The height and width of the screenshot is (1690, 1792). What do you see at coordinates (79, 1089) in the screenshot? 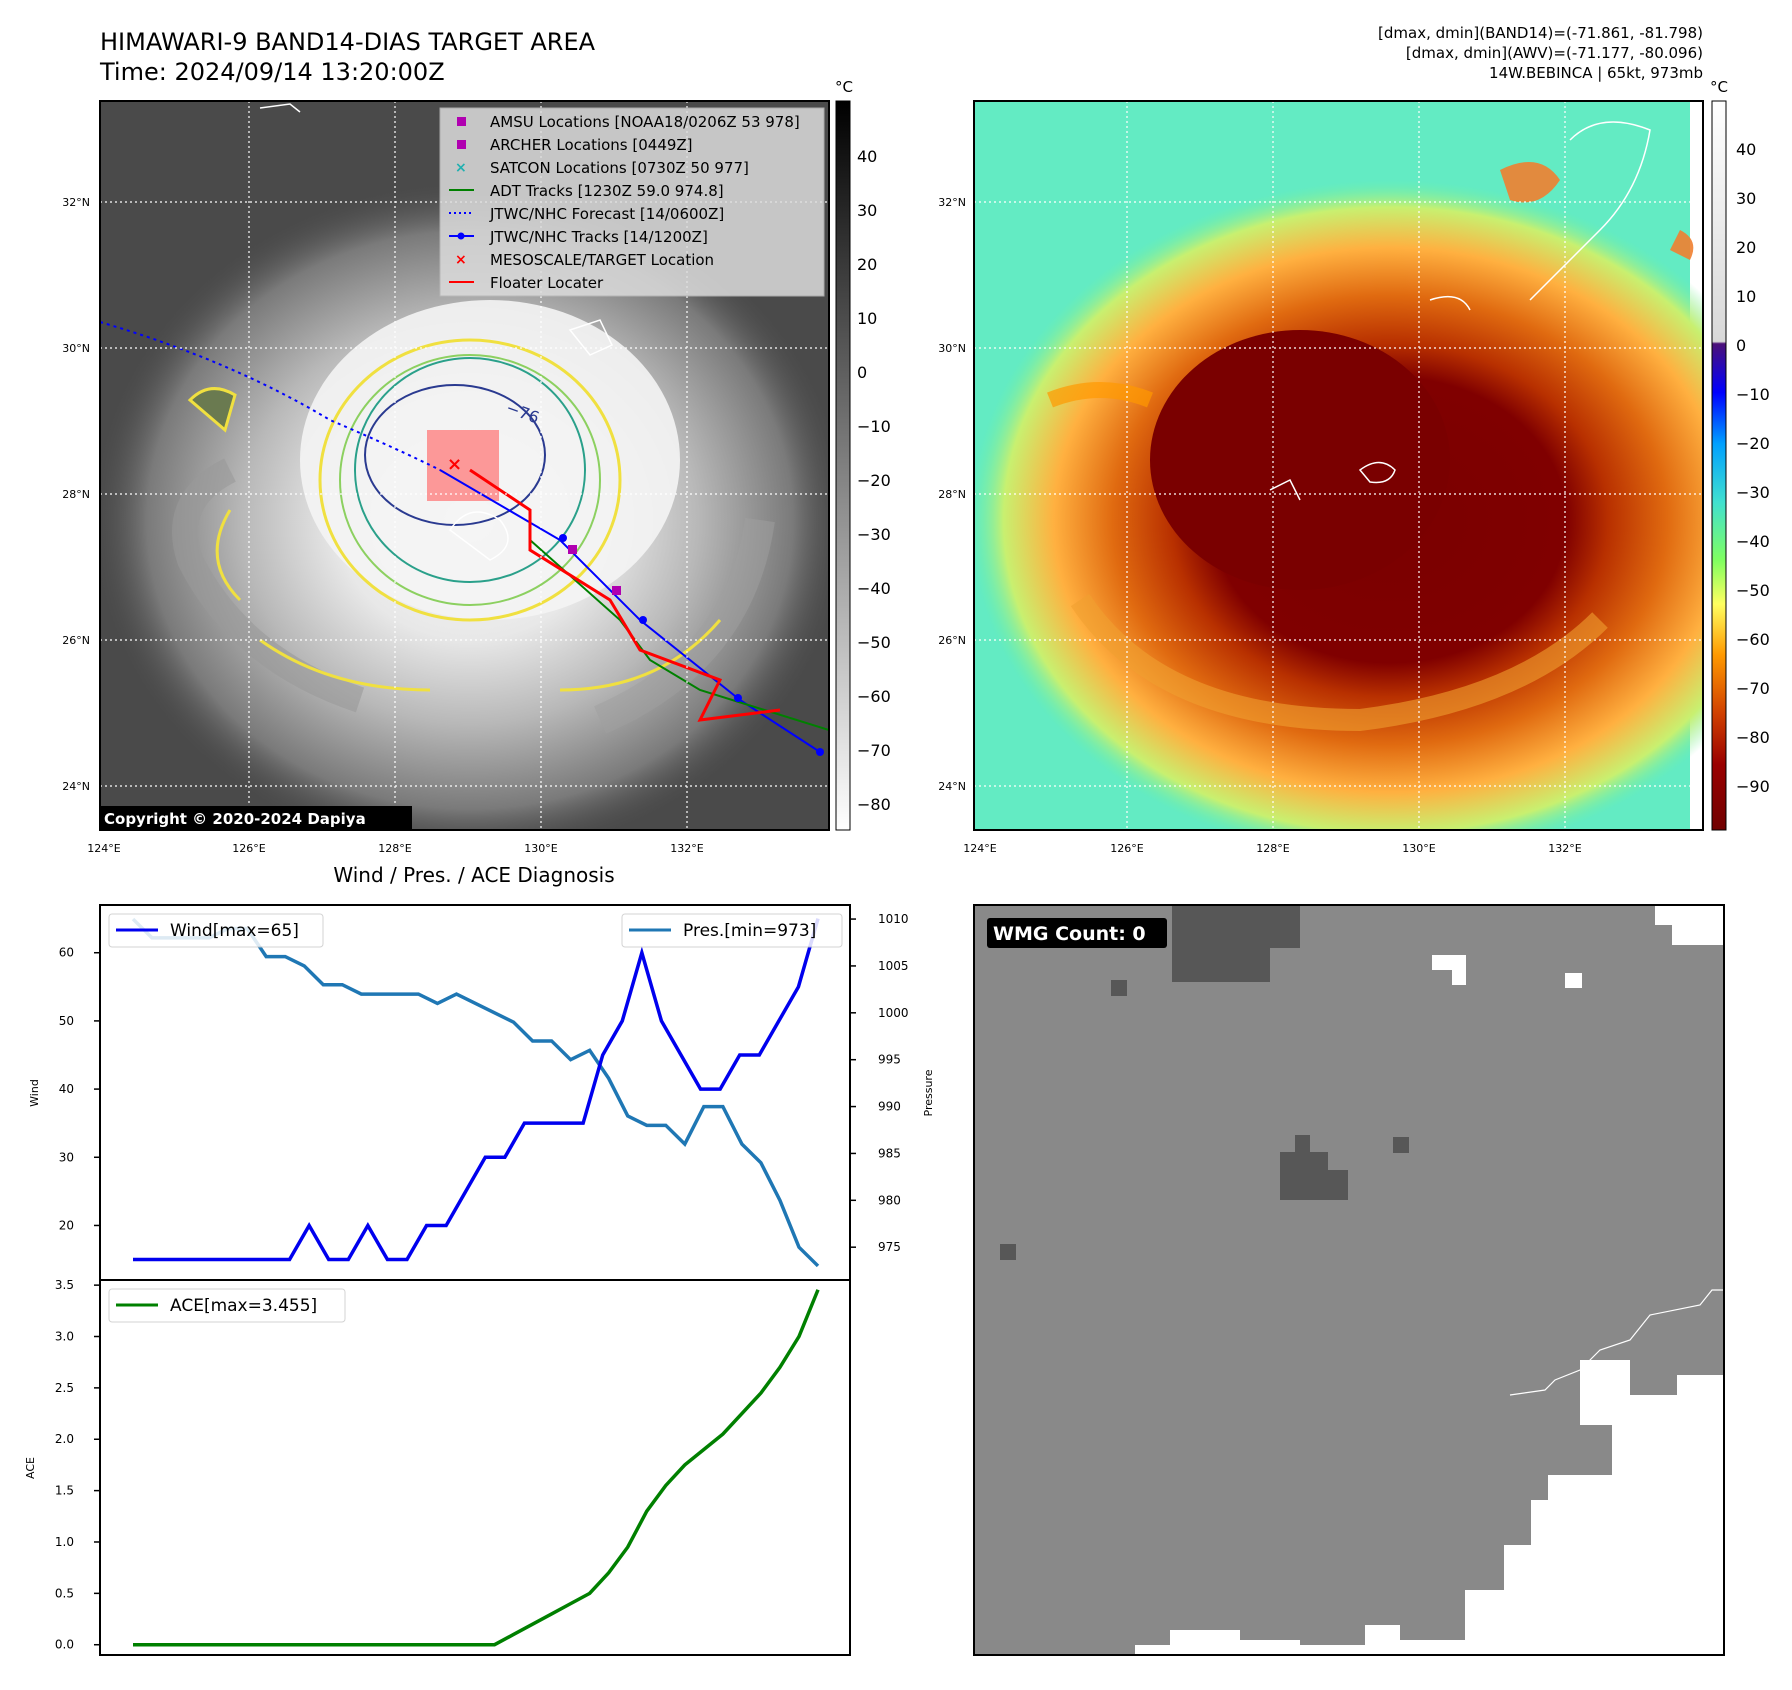
I see `wind-axis-ticks: 20 30 40 50 60` at bounding box center [79, 1089].